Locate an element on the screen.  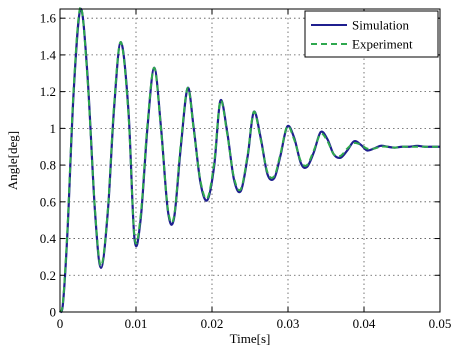
y-tick-label: 1.2 is located at coordinates (48, 91).